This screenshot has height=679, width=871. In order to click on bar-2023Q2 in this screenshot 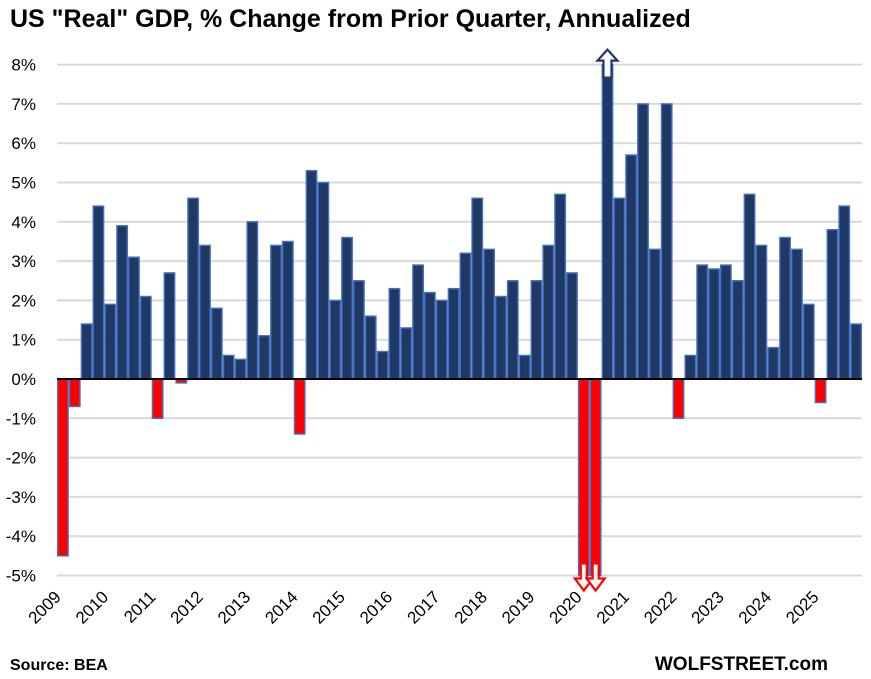, I will do `click(737, 330)`.